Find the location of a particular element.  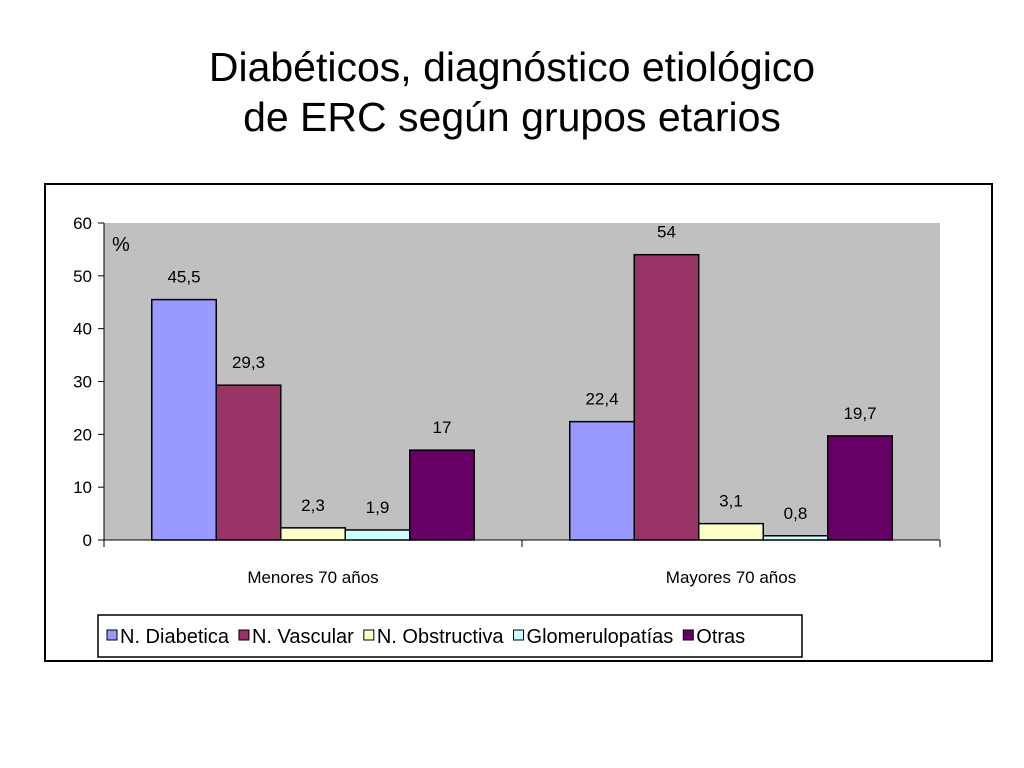

slide-title-line-2: de ERC según grupos etarios is located at coordinates (512, 117).